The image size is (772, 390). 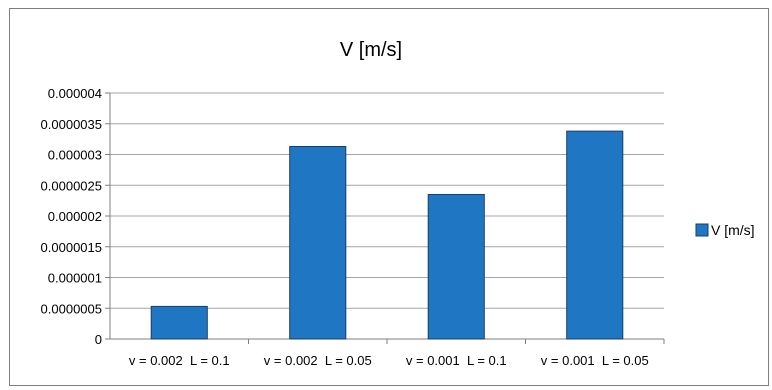 What do you see at coordinates (98, 339) in the screenshot?
I see `y-tick-label: 0` at bounding box center [98, 339].